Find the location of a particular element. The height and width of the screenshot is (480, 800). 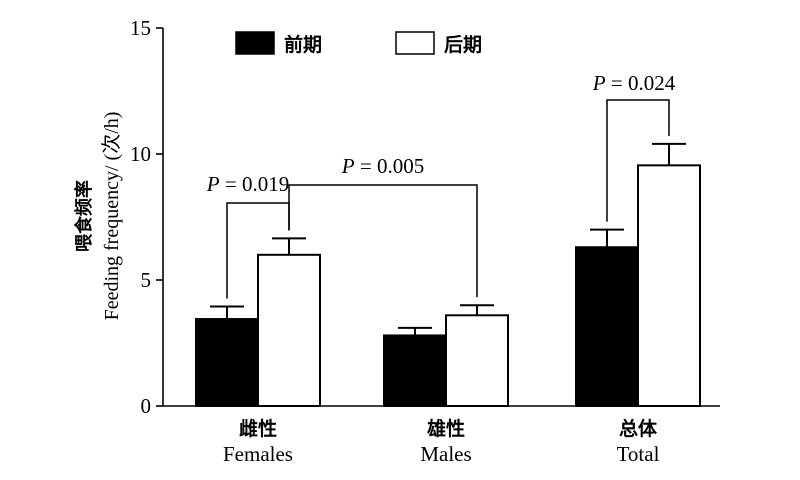

y-tick-label-5: 5 is located at coordinates (146, 280).